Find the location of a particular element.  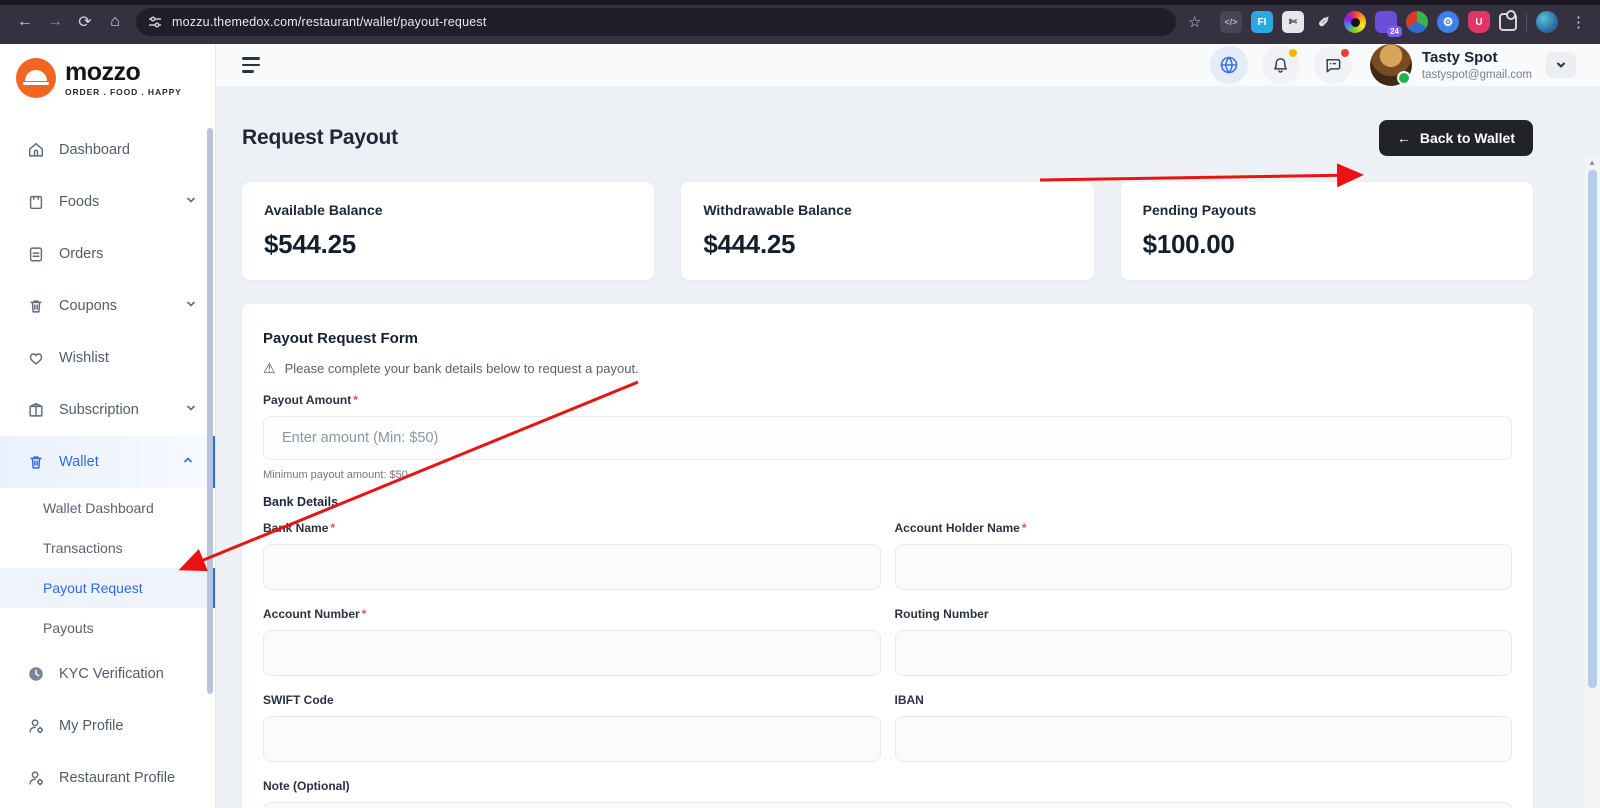

sidebar-subitem-wallet-dashboard: Wallet Dashboard is located at coordinates (107, 508).